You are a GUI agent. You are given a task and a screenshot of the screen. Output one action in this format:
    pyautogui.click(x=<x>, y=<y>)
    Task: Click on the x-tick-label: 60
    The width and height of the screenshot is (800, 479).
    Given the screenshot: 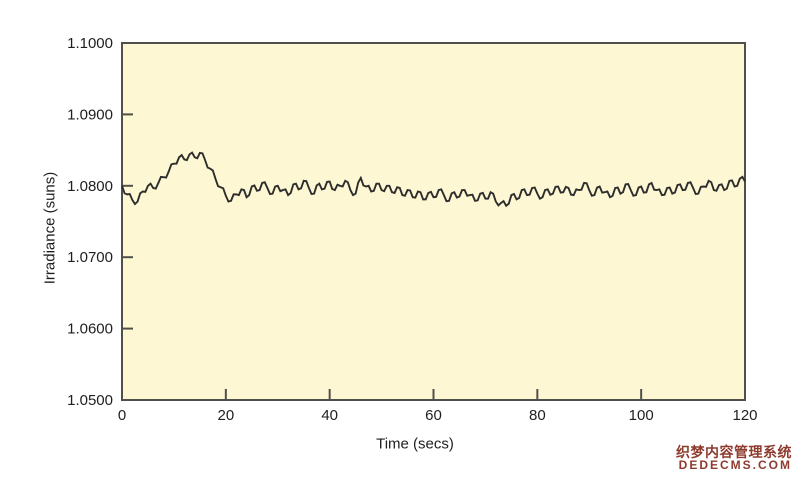 What is the action you would take?
    pyautogui.click(x=433, y=415)
    